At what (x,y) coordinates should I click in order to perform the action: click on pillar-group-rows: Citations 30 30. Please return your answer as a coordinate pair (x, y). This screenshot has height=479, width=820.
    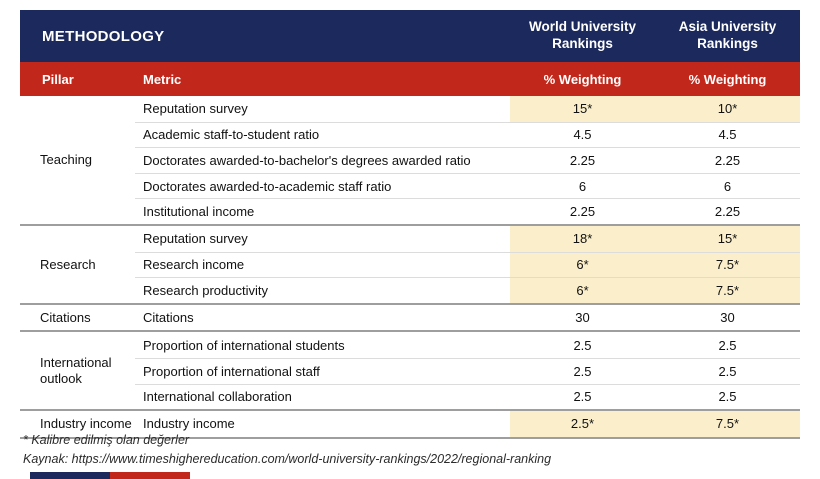
    Looking at the image, I should click on (467, 318).